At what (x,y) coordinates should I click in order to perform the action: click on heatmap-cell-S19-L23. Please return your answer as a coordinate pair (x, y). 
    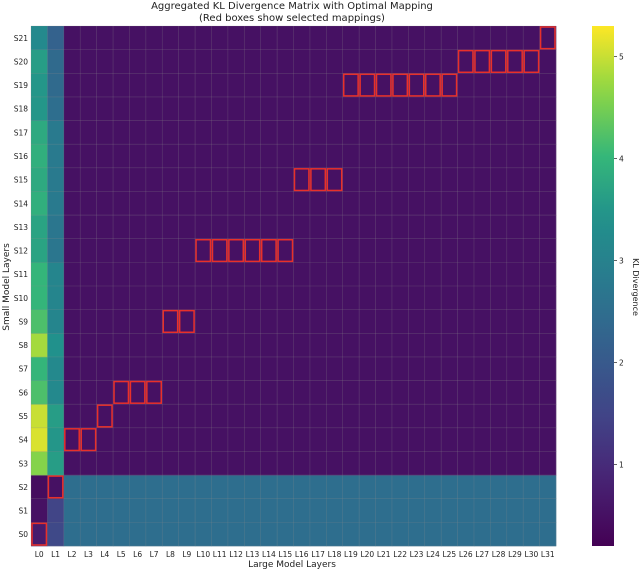
    Looking at the image, I should click on (417, 85).